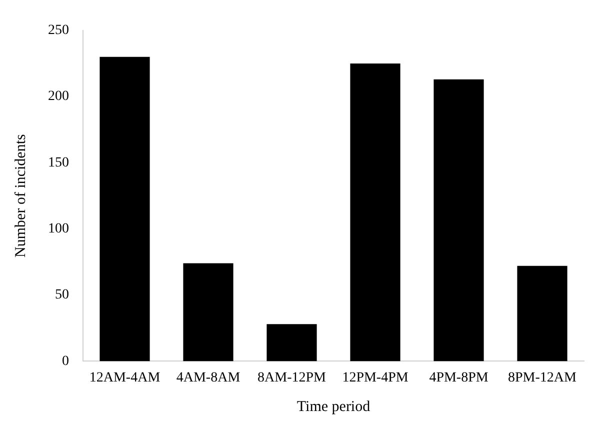  I want to click on y-tick-label: 250, so click(58, 30).